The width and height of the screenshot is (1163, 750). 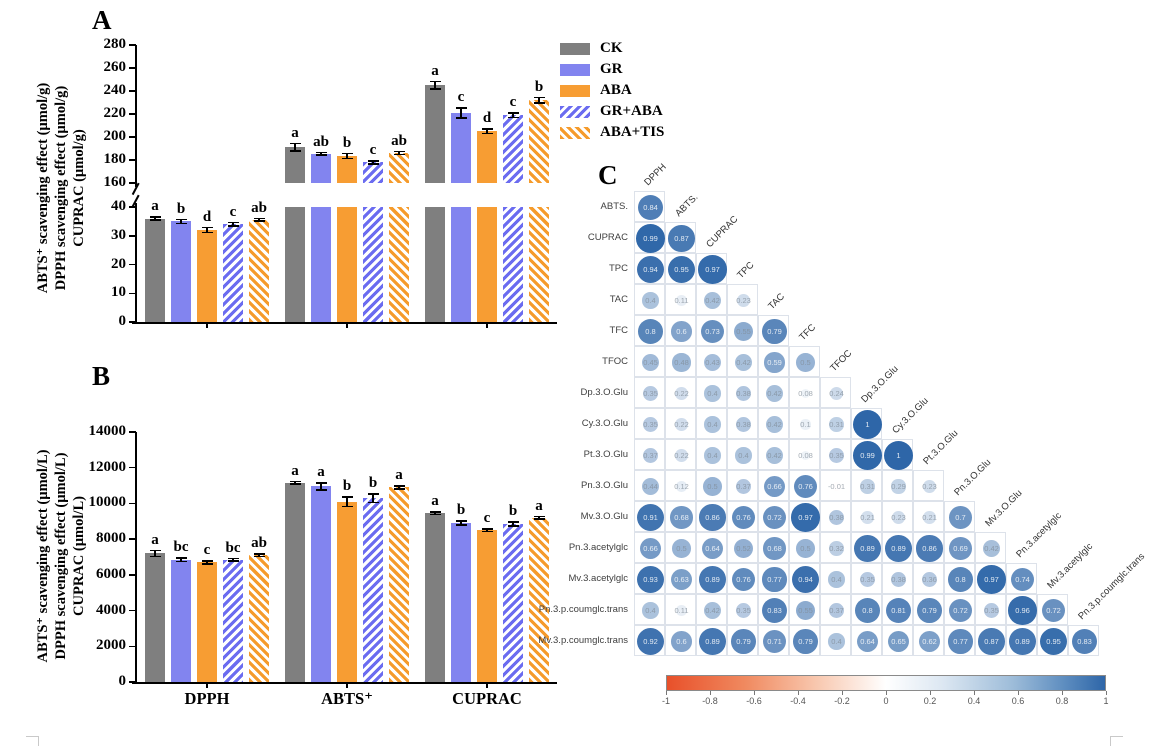 What do you see at coordinates (650, 362) in the screenshot?
I see `corr-value: 0.45` at bounding box center [650, 362].